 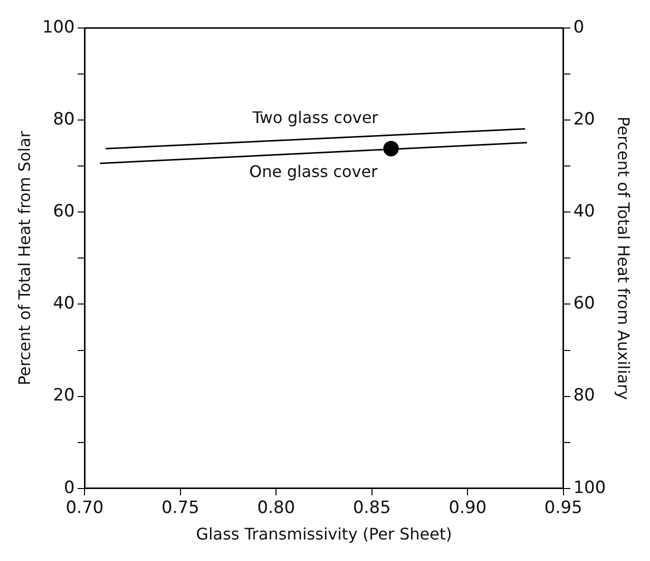 What do you see at coordinates (371, 508) in the screenshot?
I see `x-tick-label: 0.85` at bounding box center [371, 508].